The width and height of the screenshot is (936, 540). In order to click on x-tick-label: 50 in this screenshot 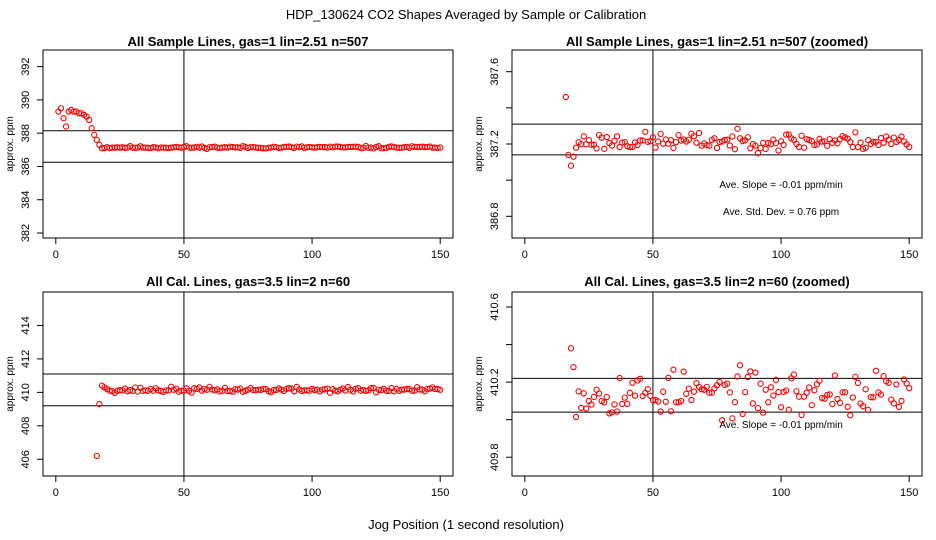, I will do `click(653, 493)`.